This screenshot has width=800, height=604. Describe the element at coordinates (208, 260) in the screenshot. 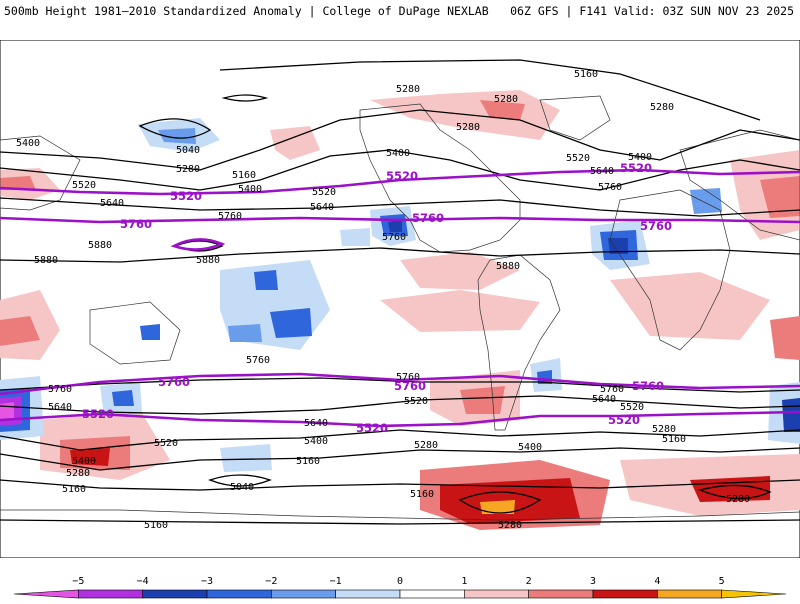

I see `label-5880-ring: 5880` at that location.